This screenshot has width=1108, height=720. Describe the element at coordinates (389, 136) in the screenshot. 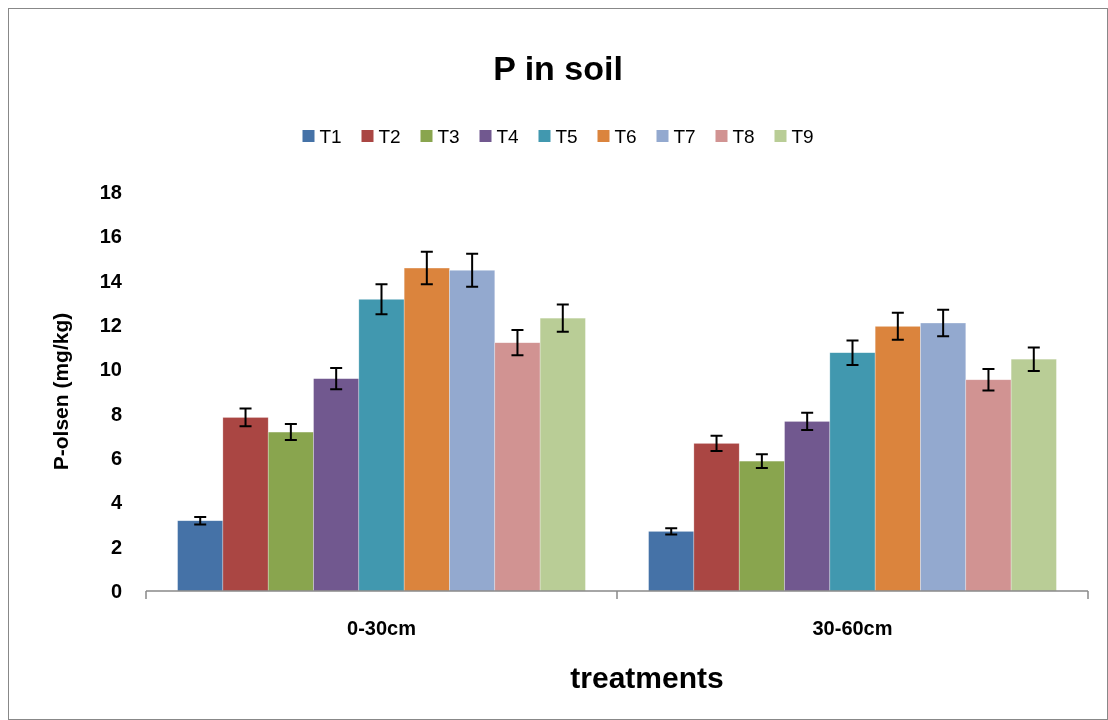

I see `legend-label: T2` at that location.